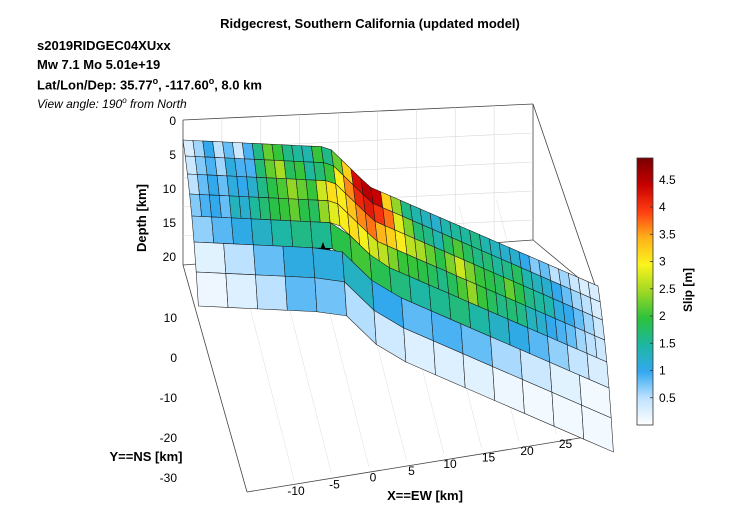 Image resolution: width=740 pixels, height=530 pixels. What do you see at coordinates (667, 398) in the screenshot?
I see `colorbar-tick-label: 0.5` at bounding box center [667, 398].